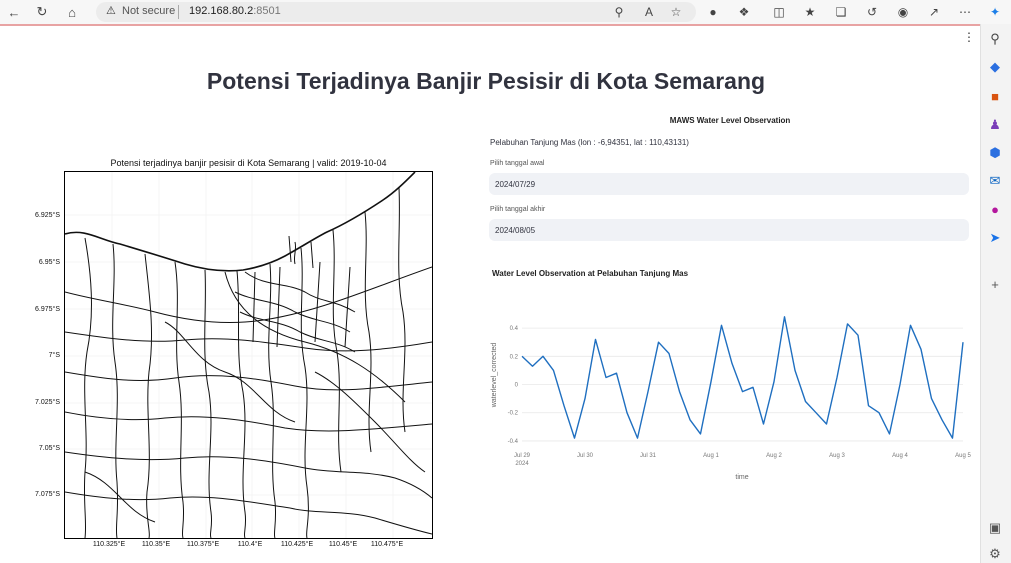  What do you see at coordinates (995, 66) in the screenshot?
I see `shopping-tag-icon: ◆` at bounding box center [995, 66].